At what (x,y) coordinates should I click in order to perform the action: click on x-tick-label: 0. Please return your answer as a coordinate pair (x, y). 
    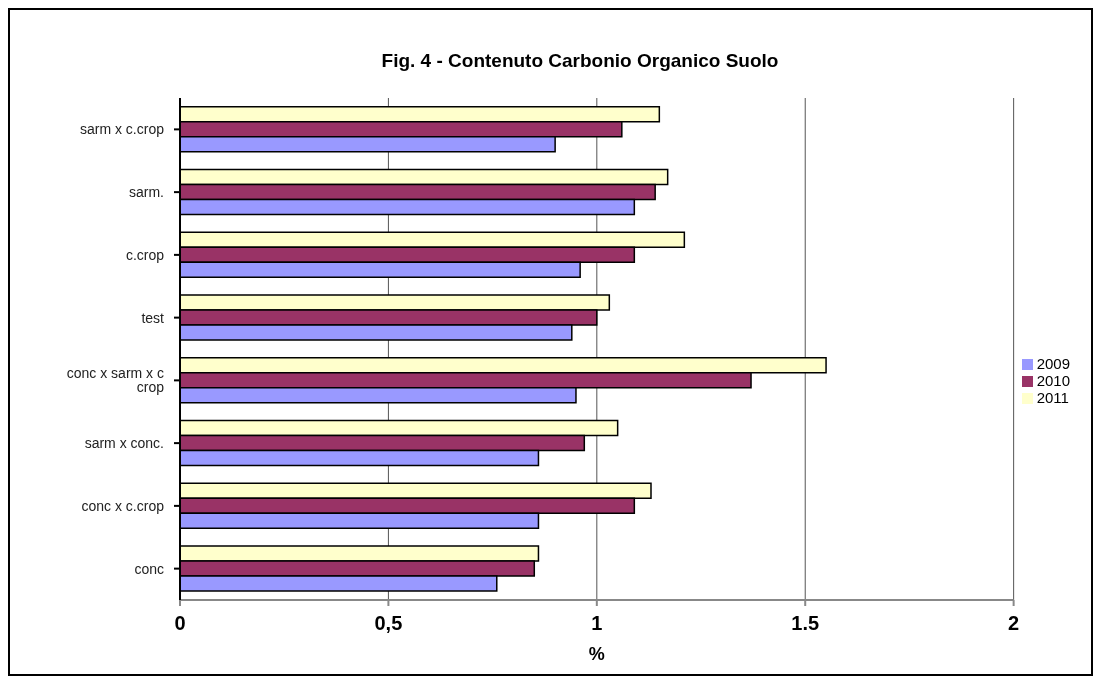
    Looking at the image, I should click on (180, 623).